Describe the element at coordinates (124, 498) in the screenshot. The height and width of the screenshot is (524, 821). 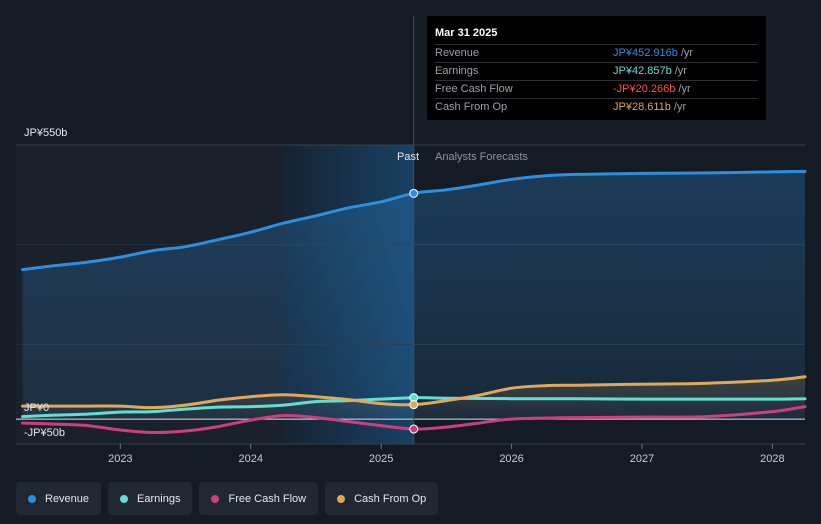
I see `earnings-dot-icon` at that location.